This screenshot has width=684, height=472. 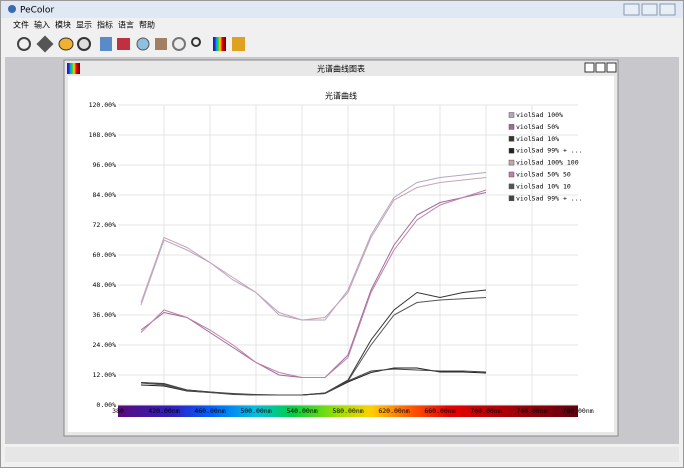 What do you see at coordinates (485, 411) in the screenshot?
I see `x-tick-label: 700.00nm` at bounding box center [485, 411].